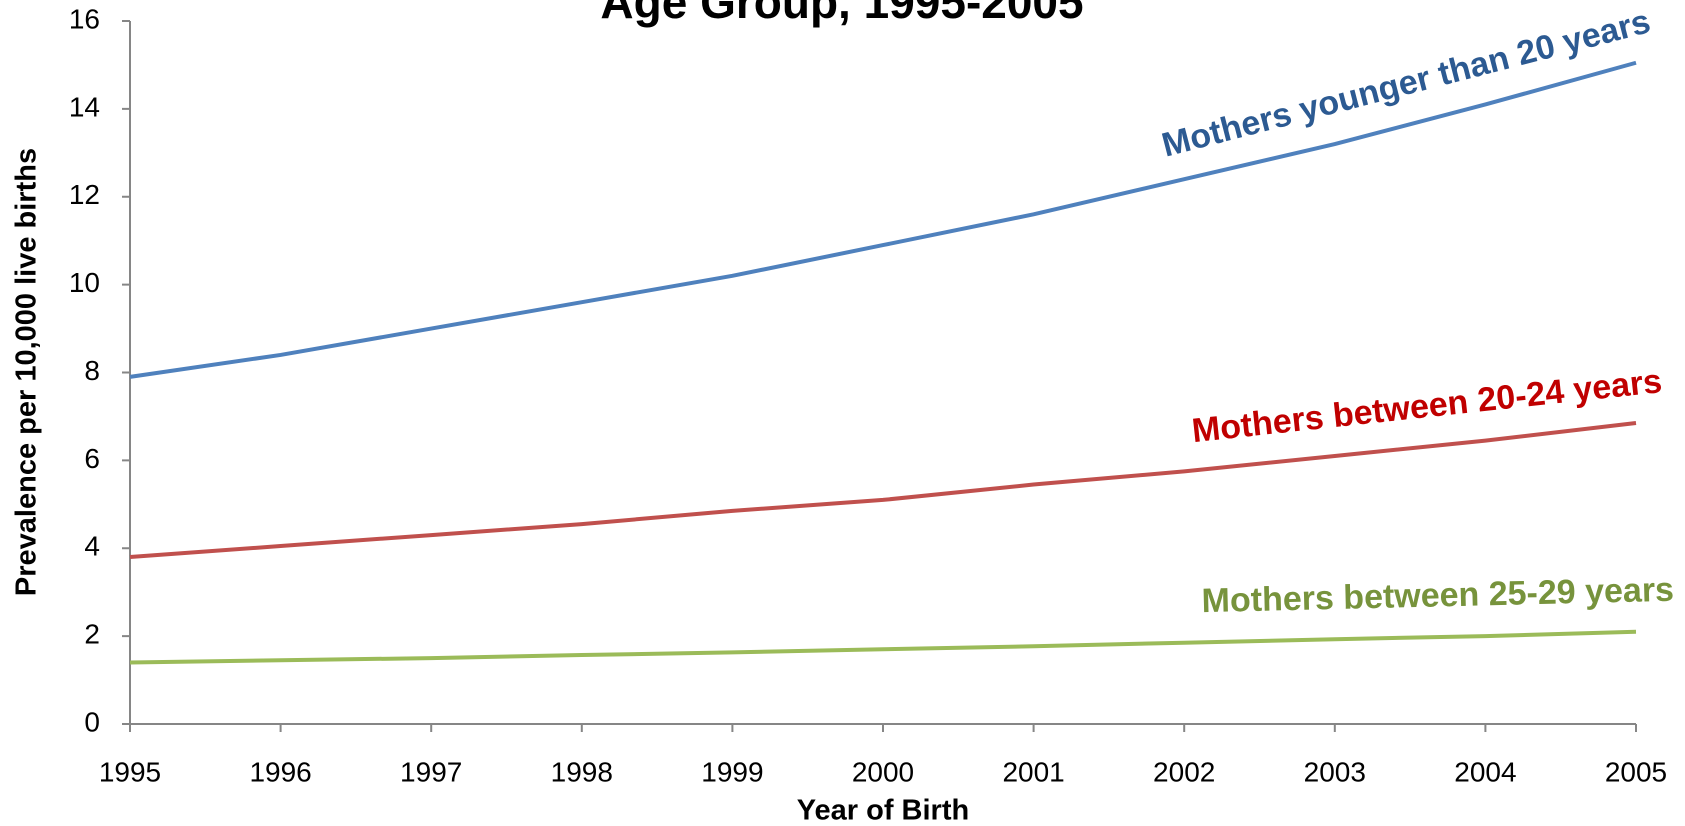 This screenshot has height=826, width=1685. Describe the element at coordinates (1636, 771) in the screenshot. I see `x-tick-label: 2005` at that location.